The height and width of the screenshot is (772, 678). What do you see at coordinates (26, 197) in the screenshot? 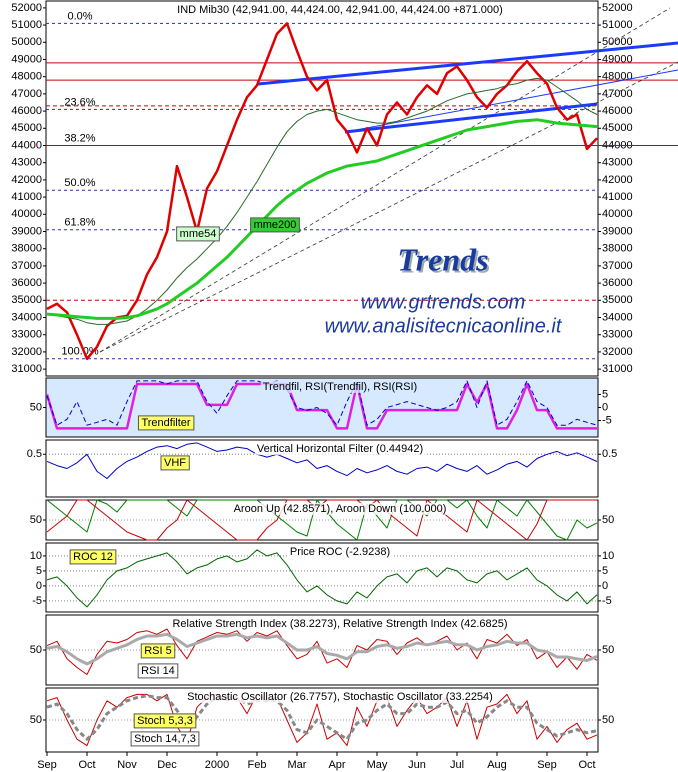
I see `y-tick-label: 41000` at bounding box center [26, 197].